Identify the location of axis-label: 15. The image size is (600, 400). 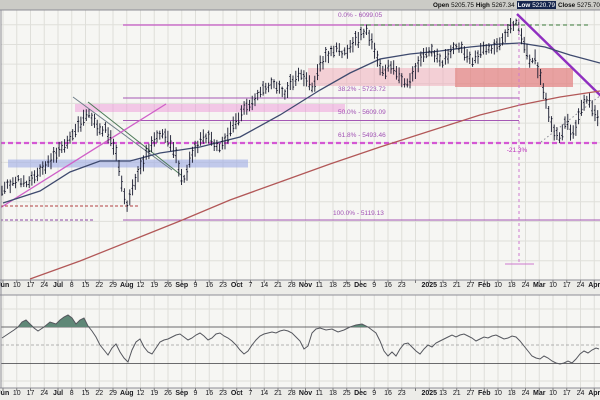
(85, 285).